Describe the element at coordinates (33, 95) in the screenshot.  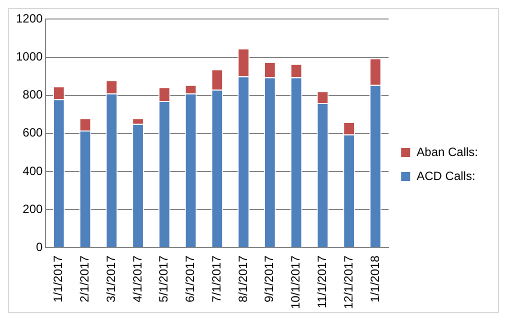
I see `y-tick-label: 800` at that location.